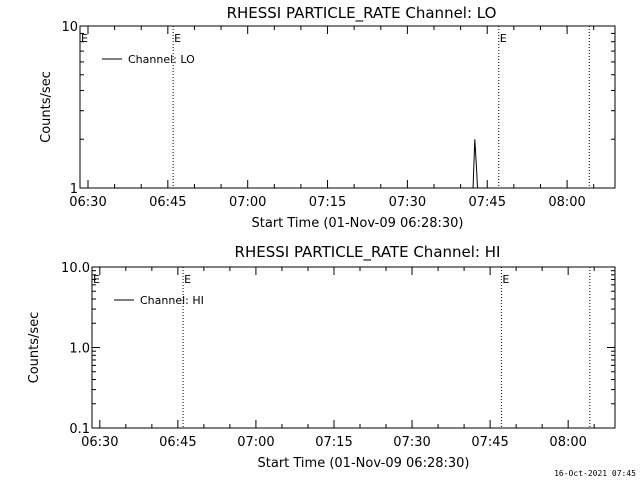  What do you see at coordinates (475, 164) in the screenshot?
I see `series-line` at bounding box center [475, 164].